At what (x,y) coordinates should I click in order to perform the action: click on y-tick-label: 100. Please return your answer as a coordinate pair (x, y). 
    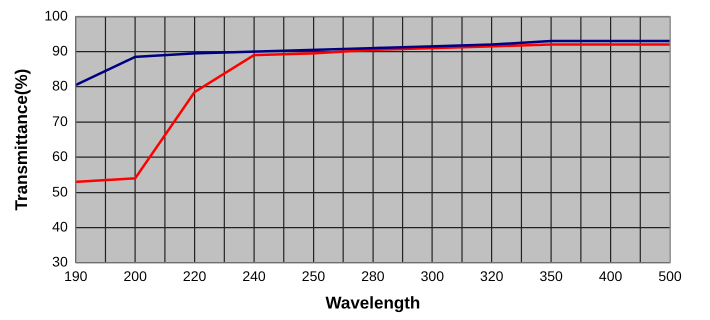
    Looking at the image, I should click on (56, 15).